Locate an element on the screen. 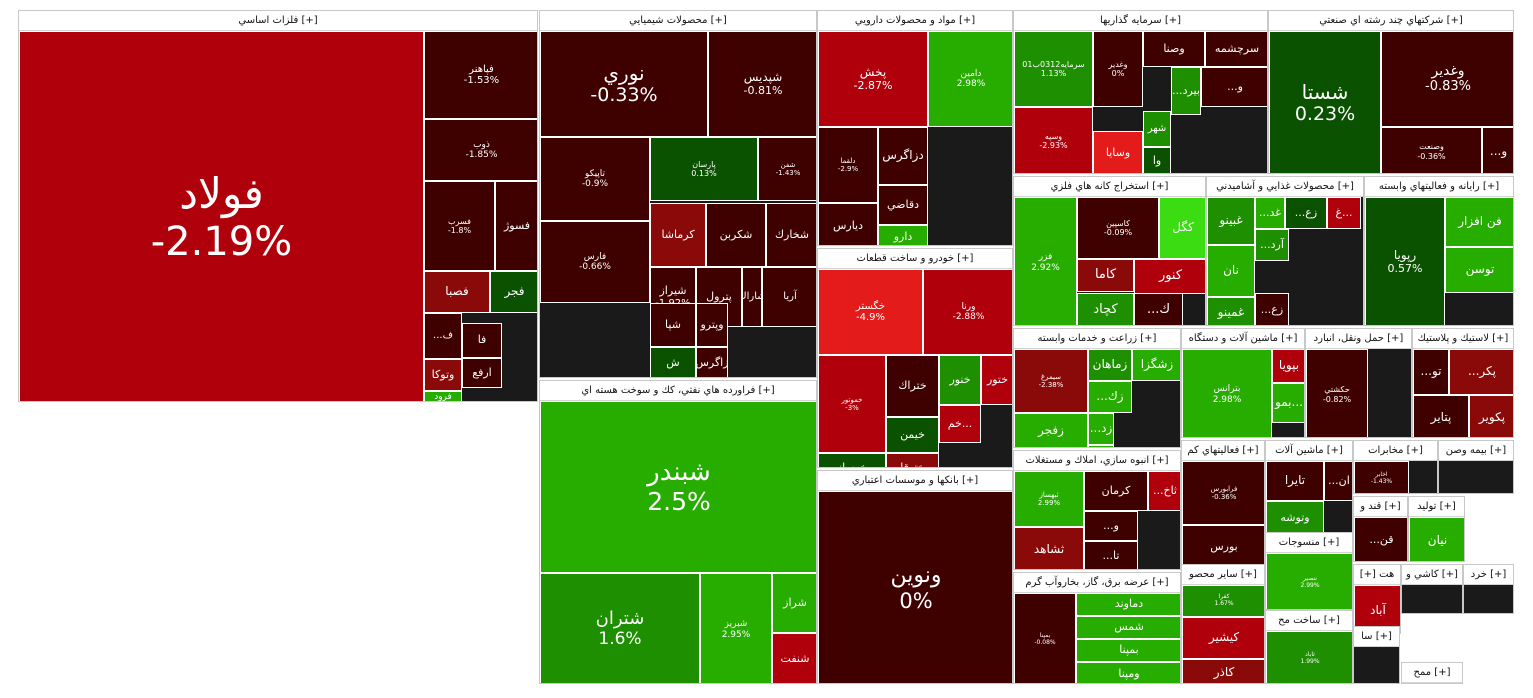  stock-tile: ختوقا is located at coordinates (912, 460).